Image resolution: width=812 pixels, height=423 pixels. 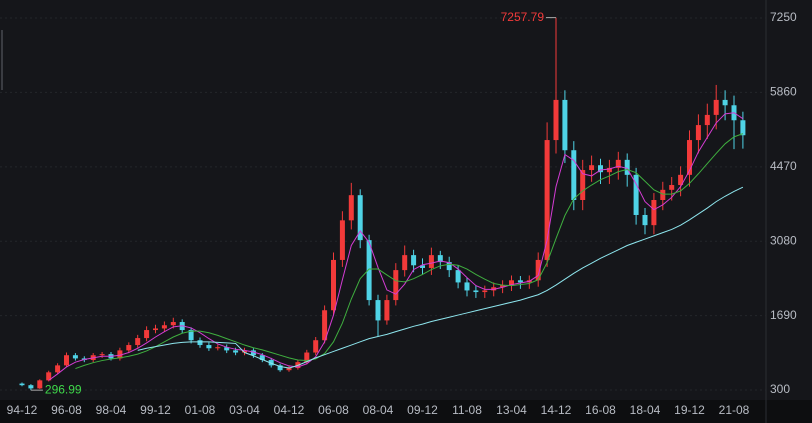 I want to click on x-tick-label: 99-12, so click(x=155, y=410).